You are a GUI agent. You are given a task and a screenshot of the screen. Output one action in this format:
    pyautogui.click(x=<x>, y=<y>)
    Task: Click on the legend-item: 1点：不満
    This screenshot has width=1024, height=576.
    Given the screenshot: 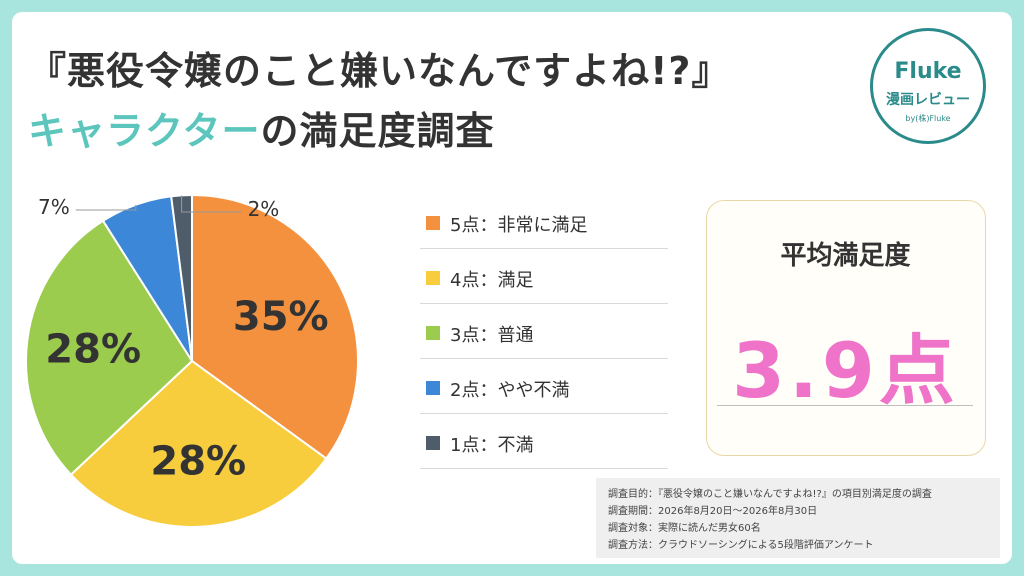 What is the action you would take?
    pyautogui.click(x=544, y=441)
    